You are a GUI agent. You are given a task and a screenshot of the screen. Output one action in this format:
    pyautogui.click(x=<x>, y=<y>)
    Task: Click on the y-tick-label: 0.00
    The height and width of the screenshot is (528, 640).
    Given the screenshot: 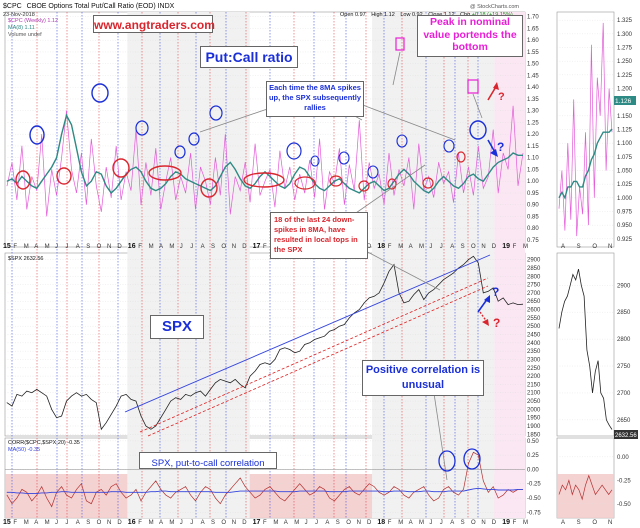 What is the action you would take?
    pyautogui.click(x=623, y=458)
    